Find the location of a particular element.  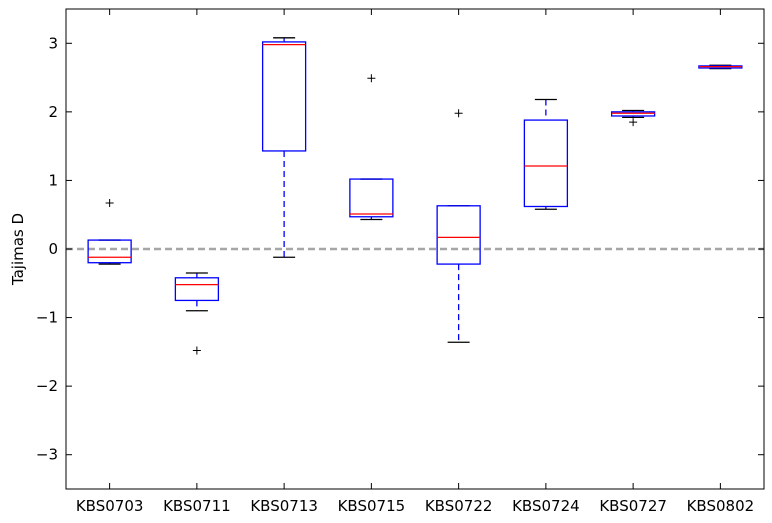

y-tick-label: −2 is located at coordinates (47, 386).